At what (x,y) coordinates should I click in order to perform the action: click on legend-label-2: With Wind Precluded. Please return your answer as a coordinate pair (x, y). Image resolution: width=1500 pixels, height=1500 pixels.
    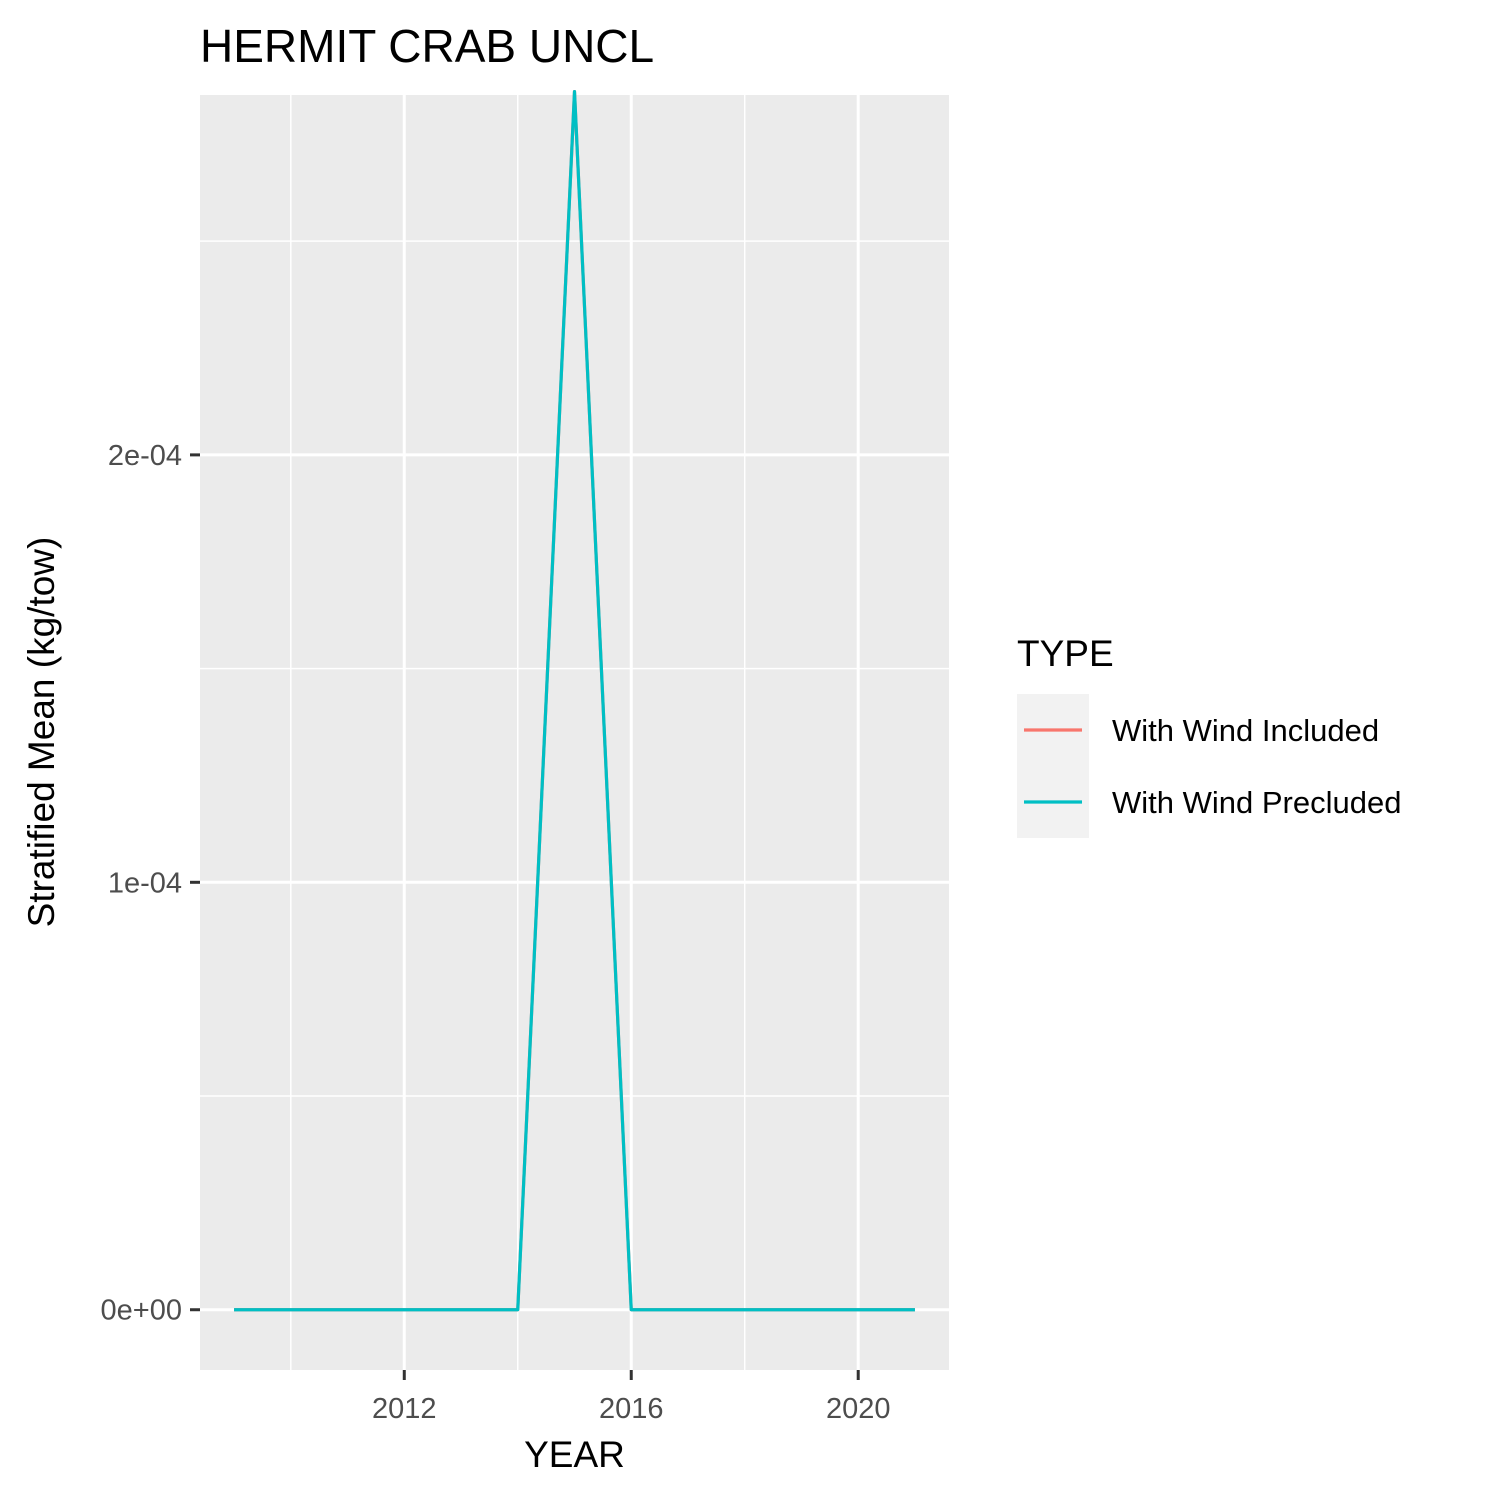
    Looking at the image, I should click on (1256, 802).